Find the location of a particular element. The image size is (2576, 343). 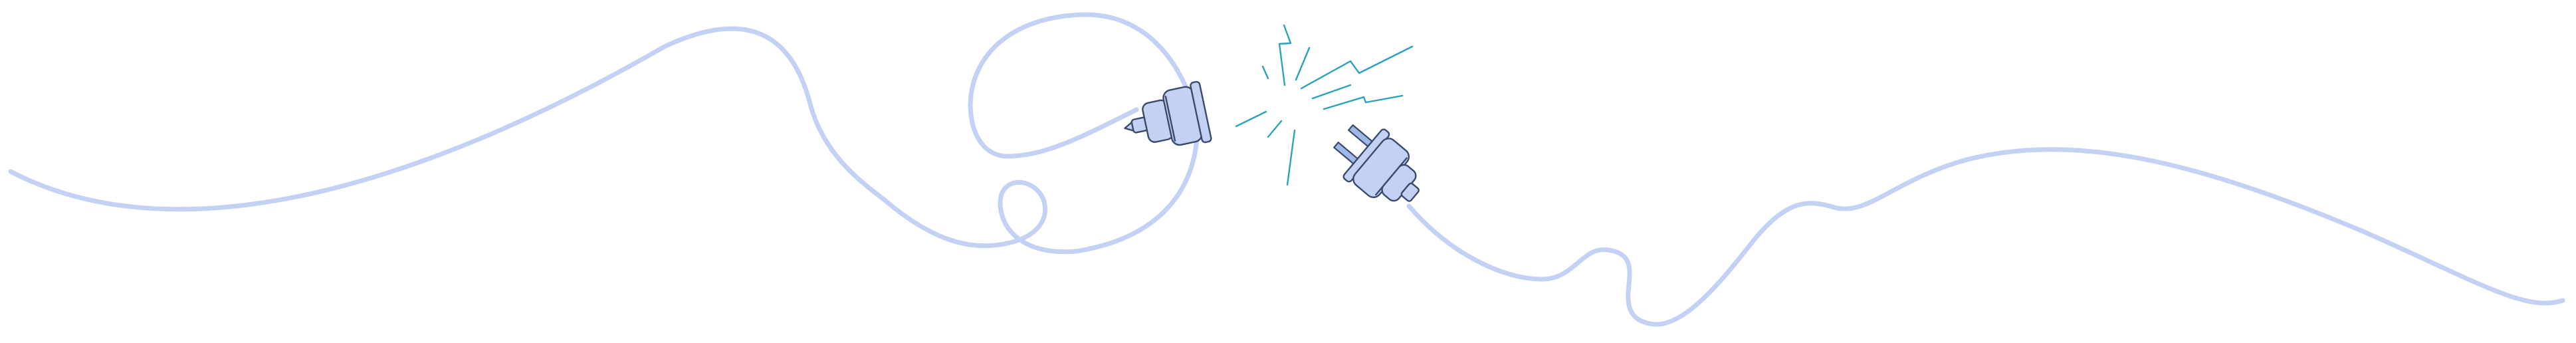

spark-small-top-left is located at coordinates (1265, 72).